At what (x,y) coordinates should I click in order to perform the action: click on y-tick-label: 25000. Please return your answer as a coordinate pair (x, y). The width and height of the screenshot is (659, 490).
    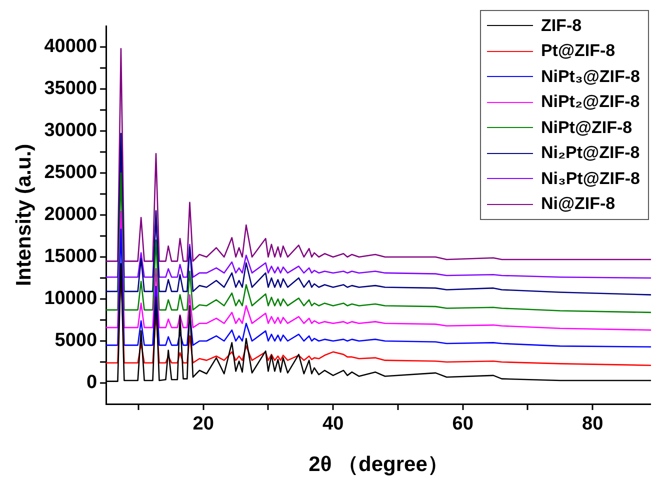
    Looking at the image, I should click on (71, 173).